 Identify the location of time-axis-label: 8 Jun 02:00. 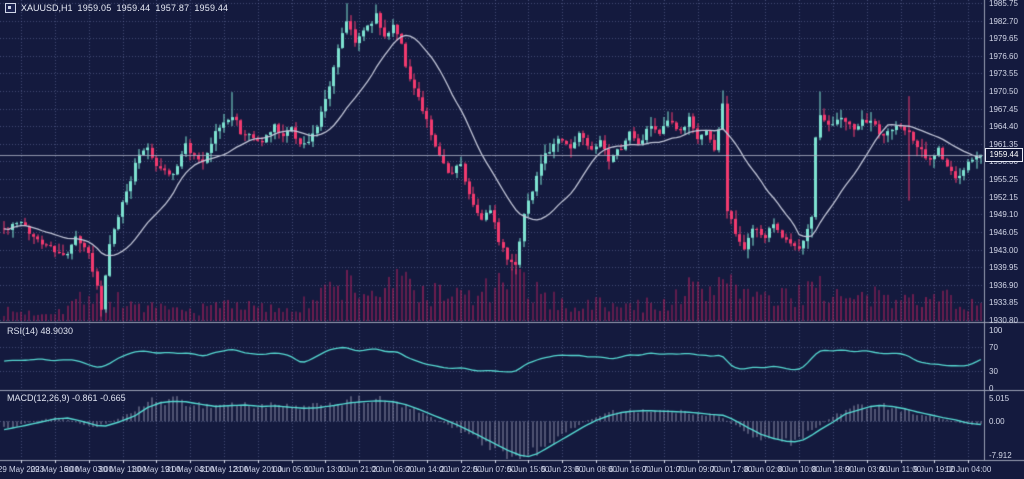
(765, 469).